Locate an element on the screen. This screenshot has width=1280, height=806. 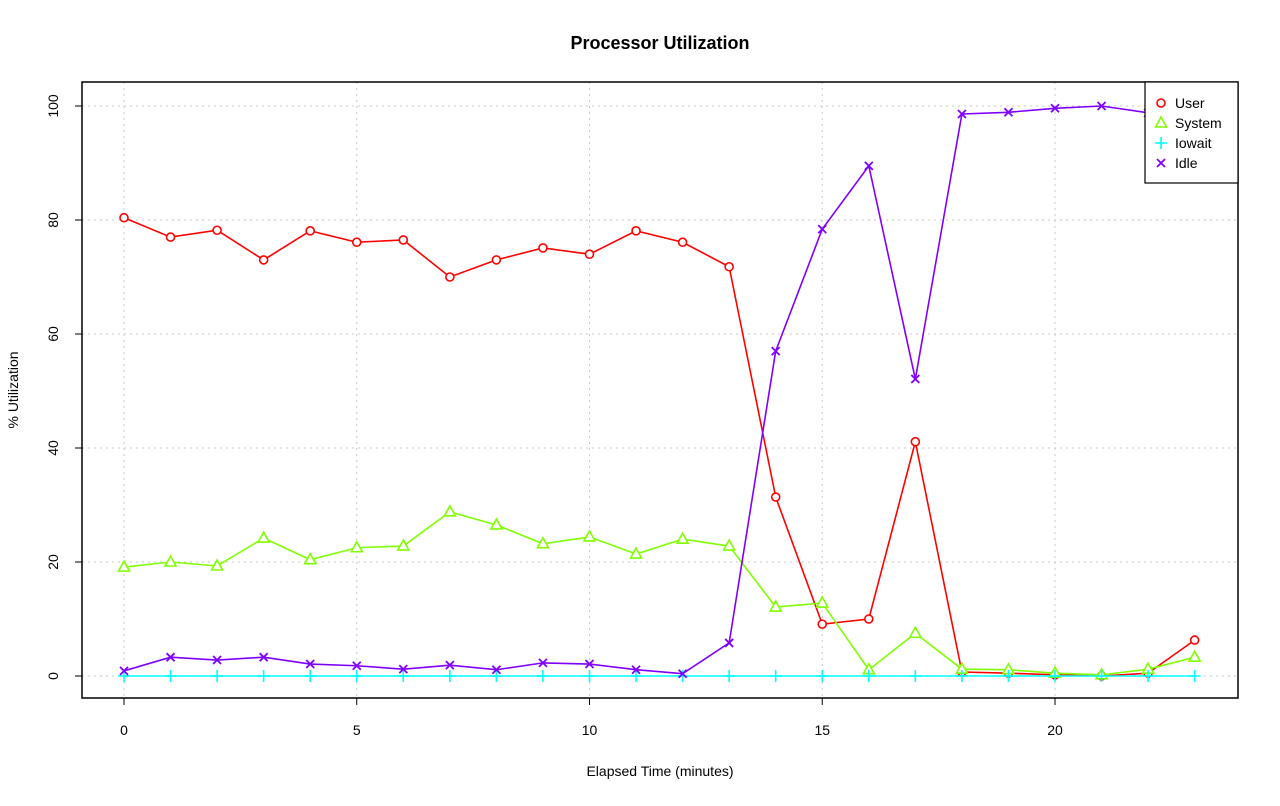
y-tick-label: 0 is located at coordinates (53, 676).